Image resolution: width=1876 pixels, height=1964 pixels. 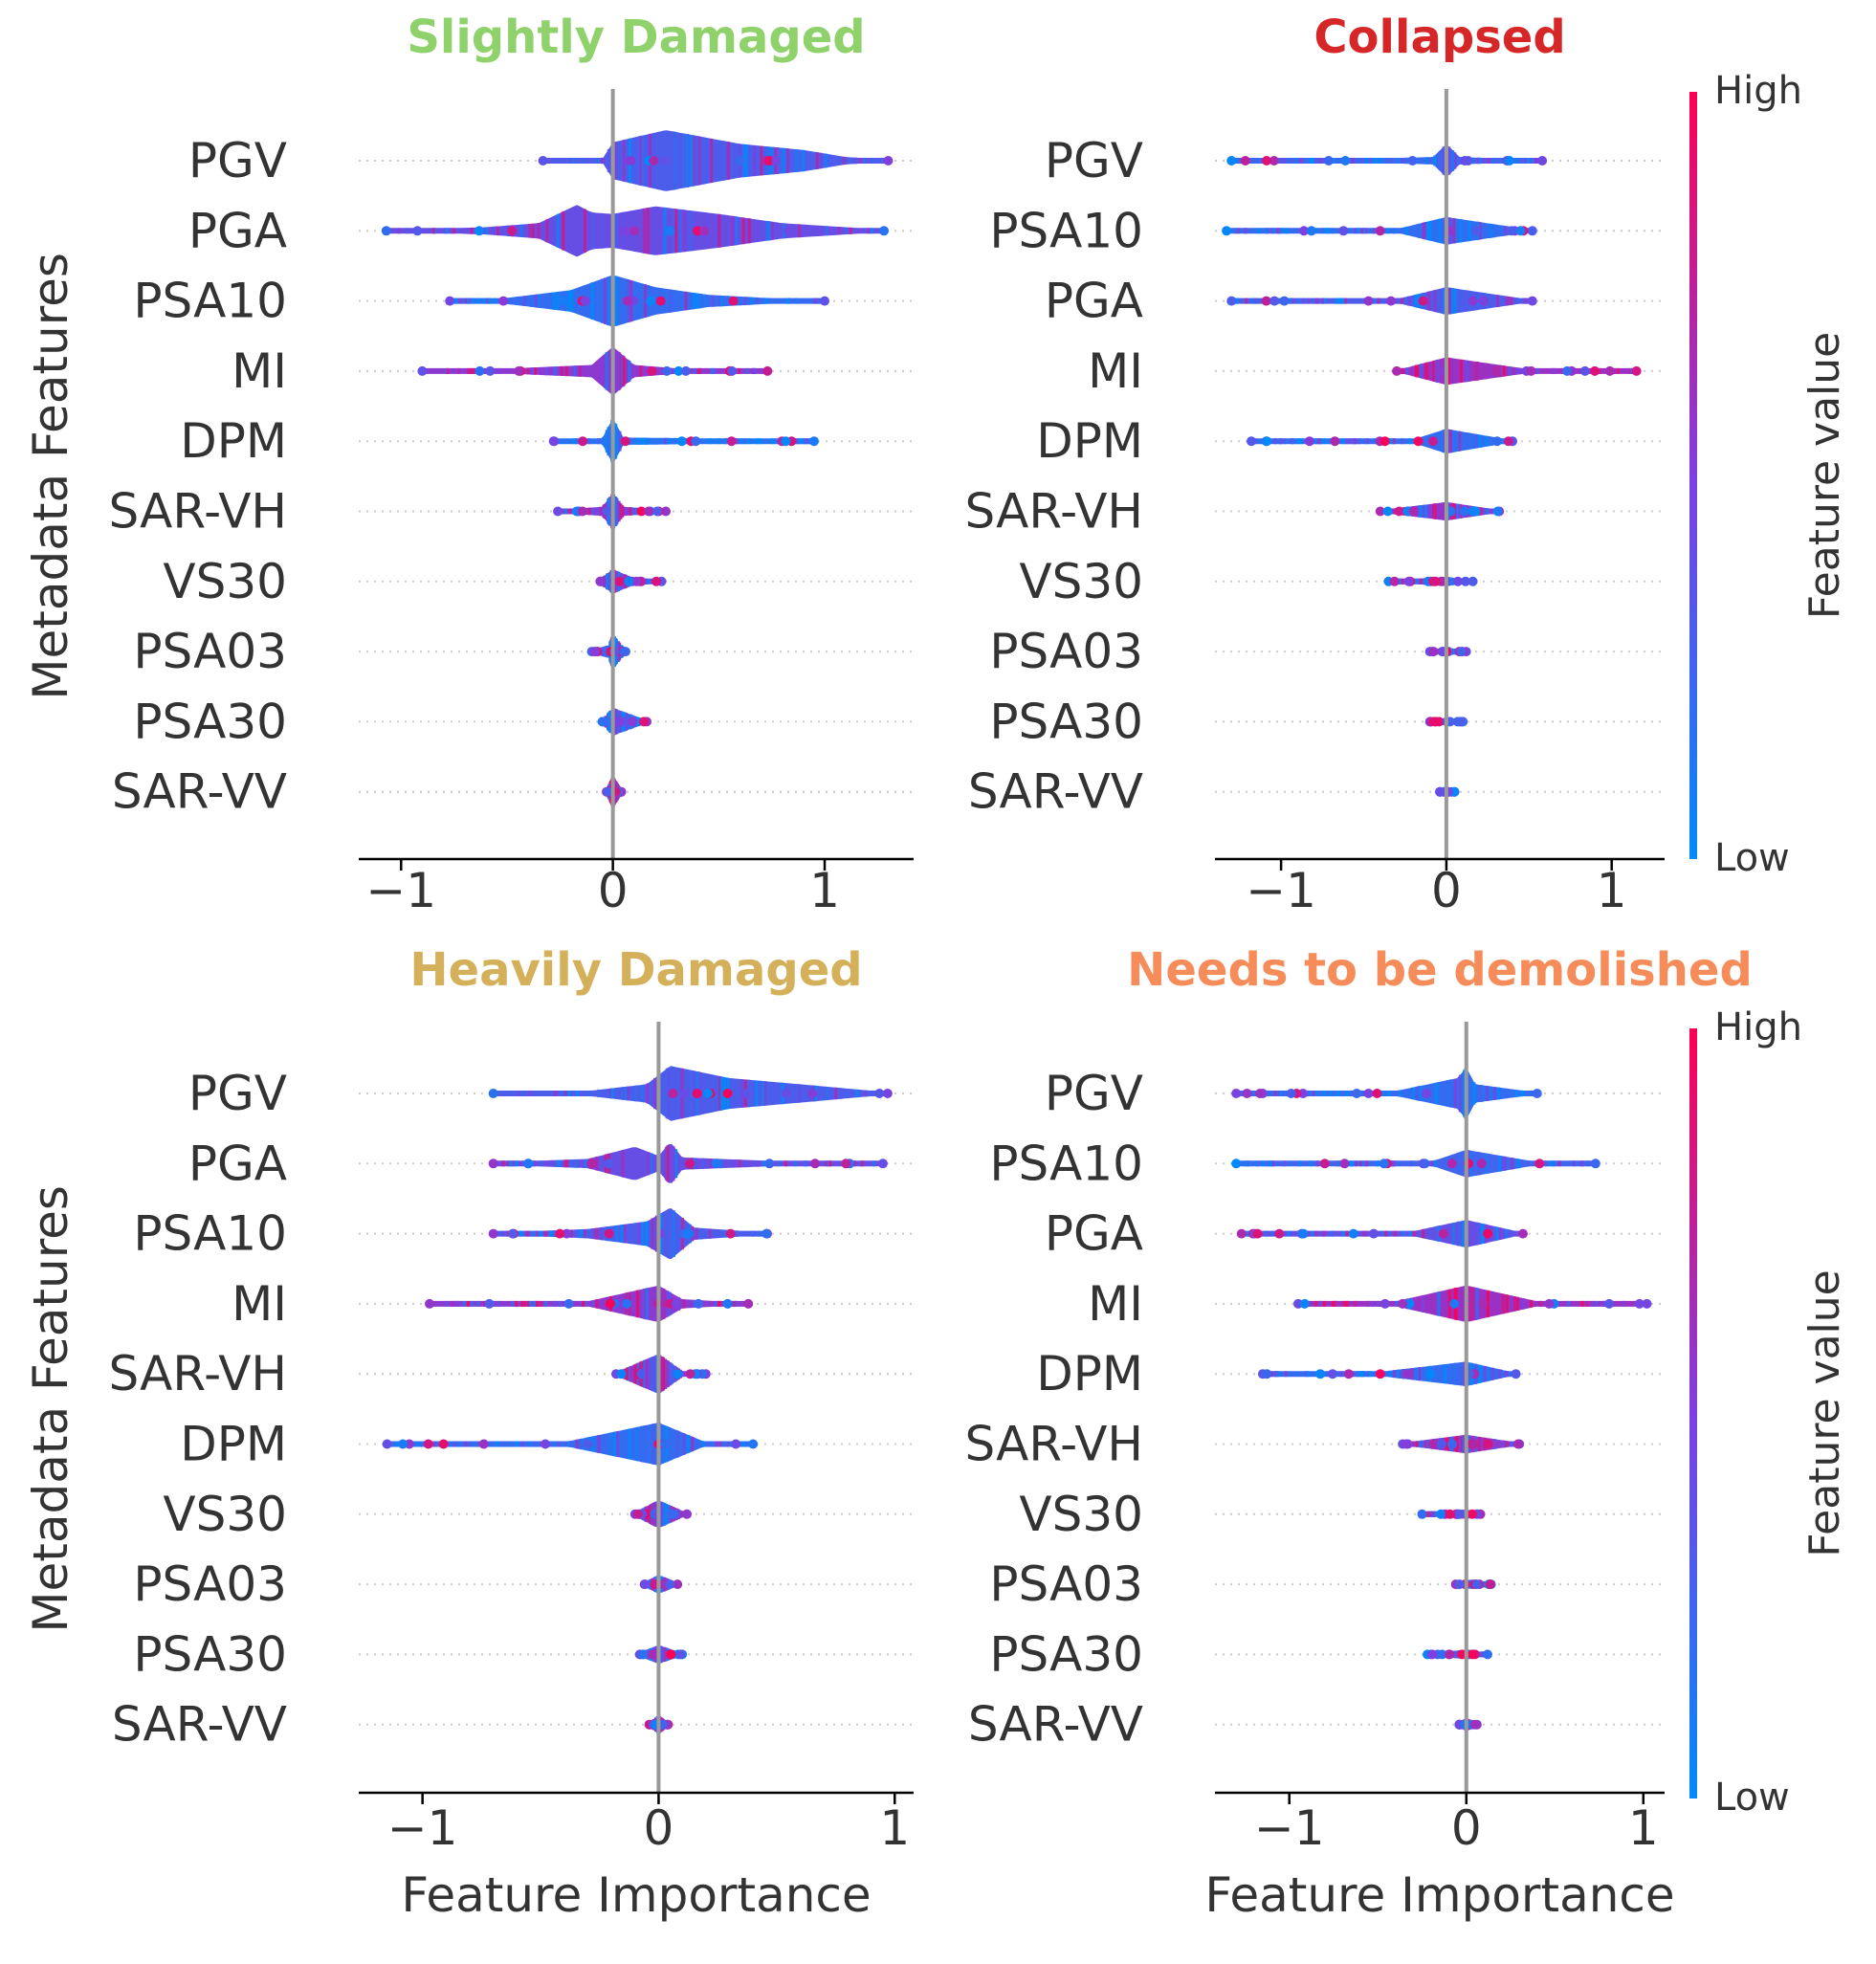 I want to click on x-tick-label: 1, so click(x=824, y=890).